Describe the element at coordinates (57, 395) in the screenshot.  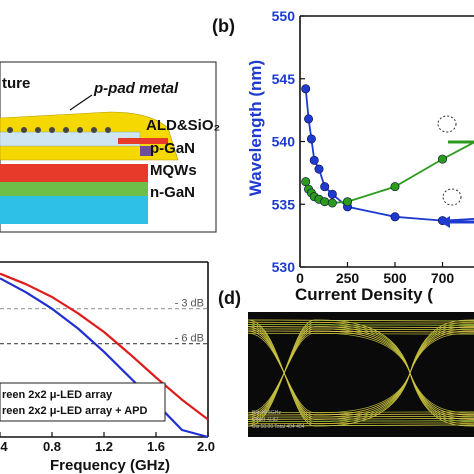
I see `legend-entry-1: reen 2x2 μ-LED array` at that location.